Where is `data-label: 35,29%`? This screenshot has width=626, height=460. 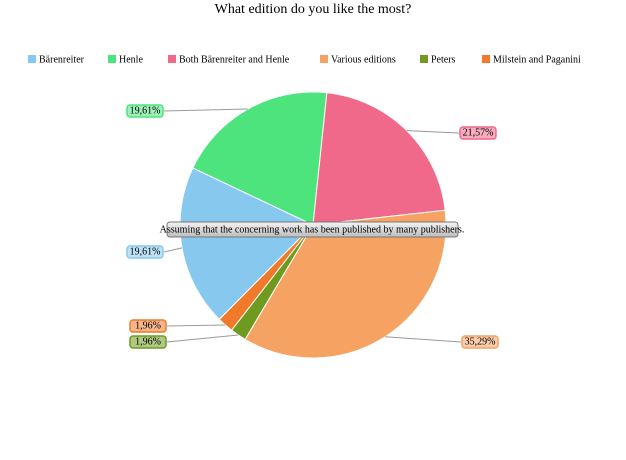 data-label: 35,29% is located at coordinates (480, 341).